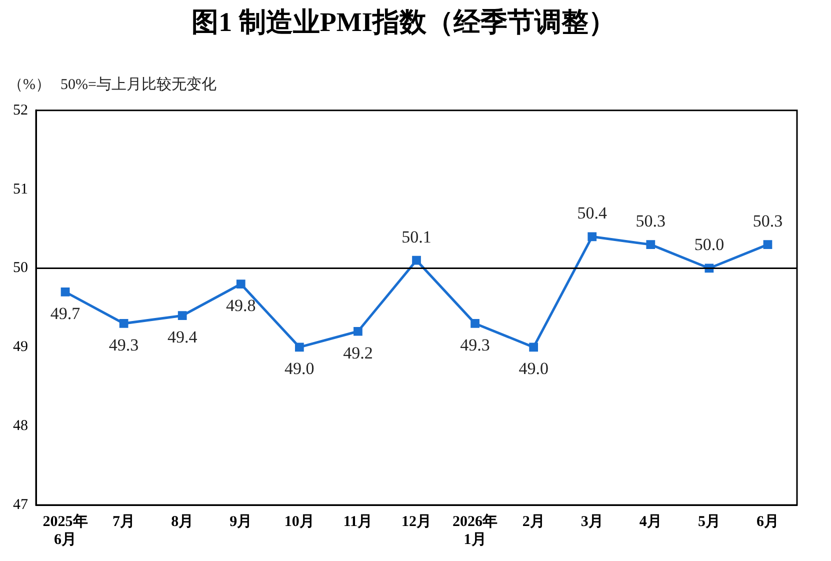 The height and width of the screenshot is (561, 831). What do you see at coordinates (241, 522) in the screenshot?
I see `x-tick-label: 9月` at bounding box center [241, 522].